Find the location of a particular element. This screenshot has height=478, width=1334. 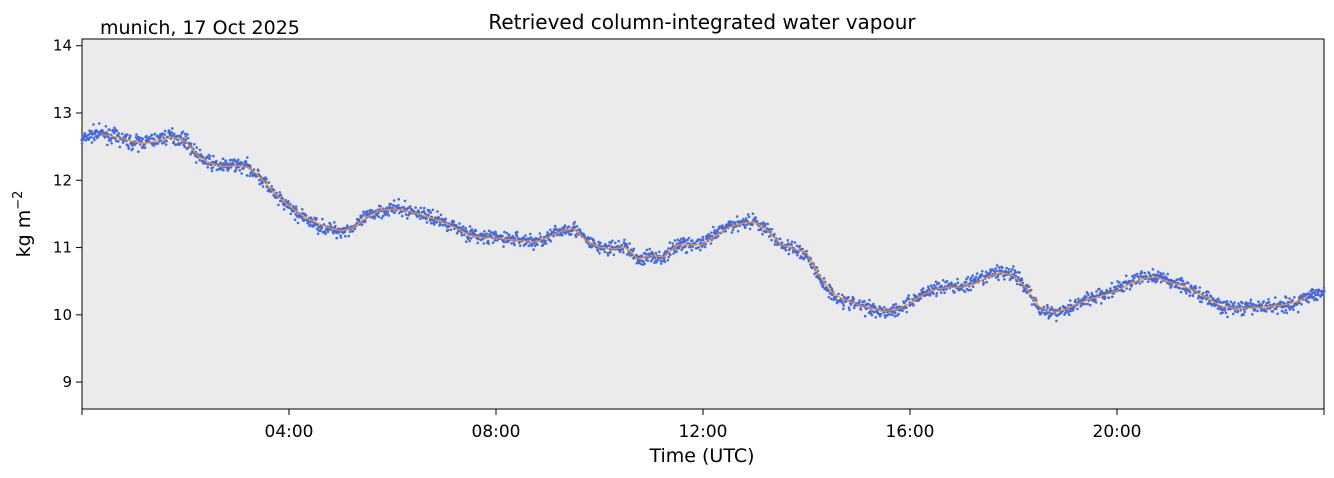

x-tick-label: 16:00 is located at coordinates (910, 432).